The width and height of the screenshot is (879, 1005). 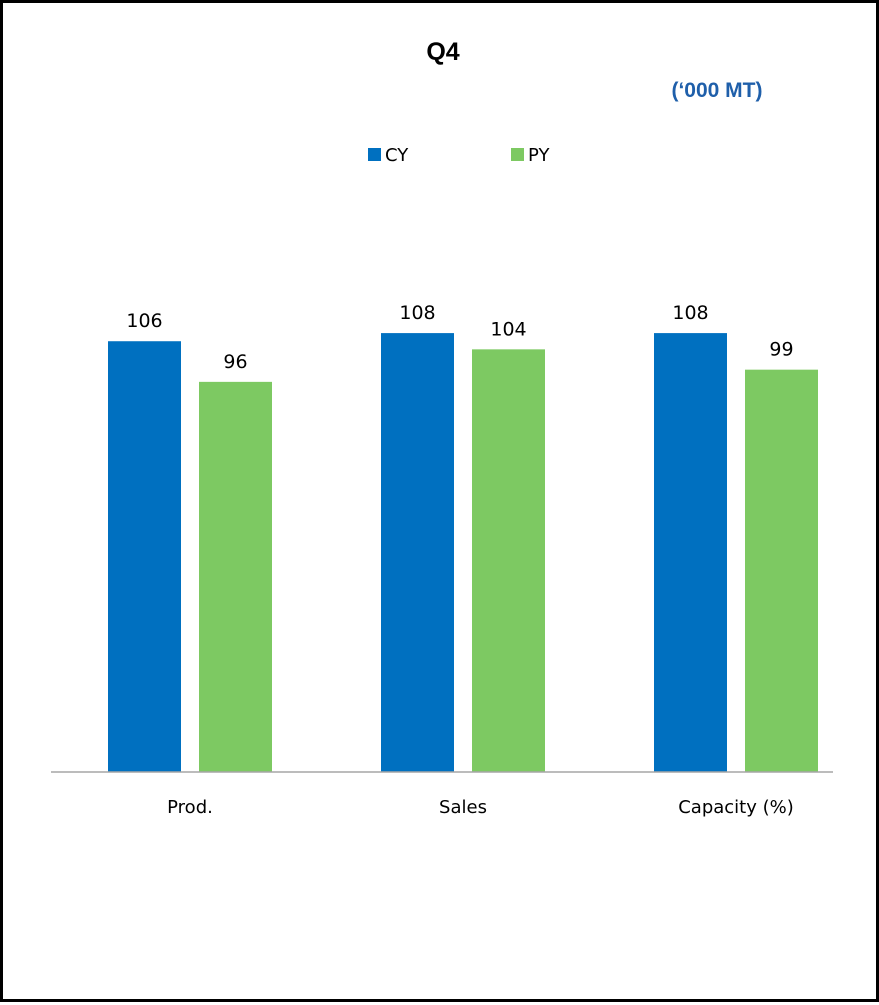 What do you see at coordinates (539, 155) in the screenshot?
I see `legend-label-py: PY` at bounding box center [539, 155].